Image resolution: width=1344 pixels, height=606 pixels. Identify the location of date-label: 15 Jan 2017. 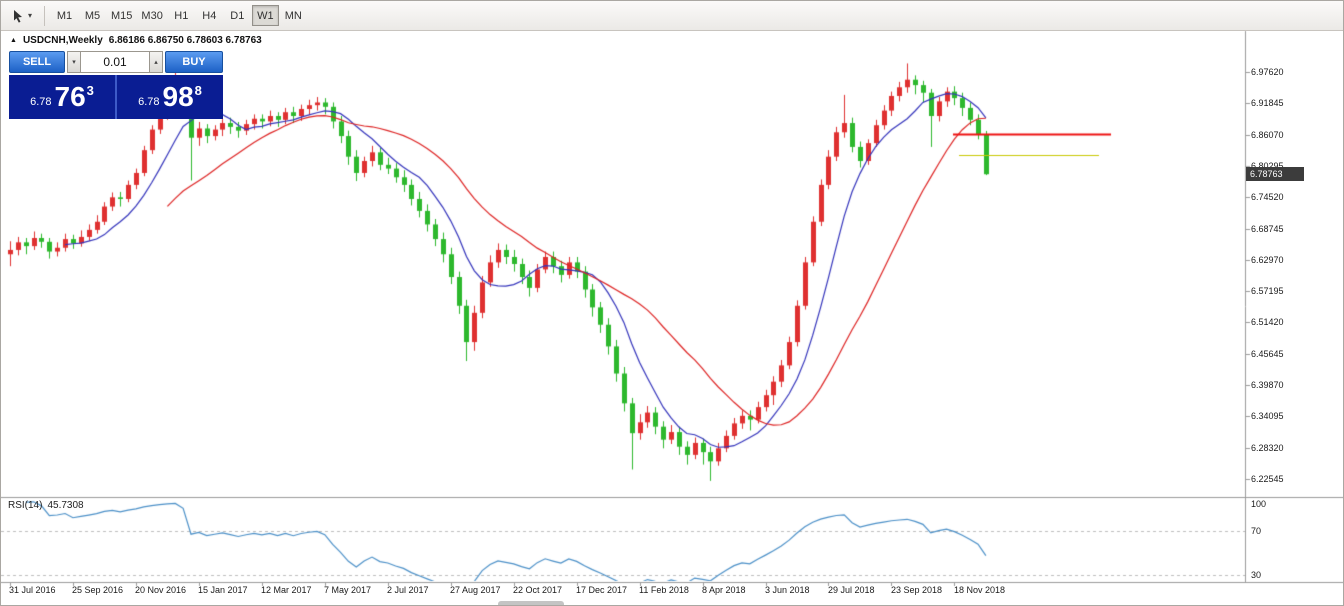
(223, 590).